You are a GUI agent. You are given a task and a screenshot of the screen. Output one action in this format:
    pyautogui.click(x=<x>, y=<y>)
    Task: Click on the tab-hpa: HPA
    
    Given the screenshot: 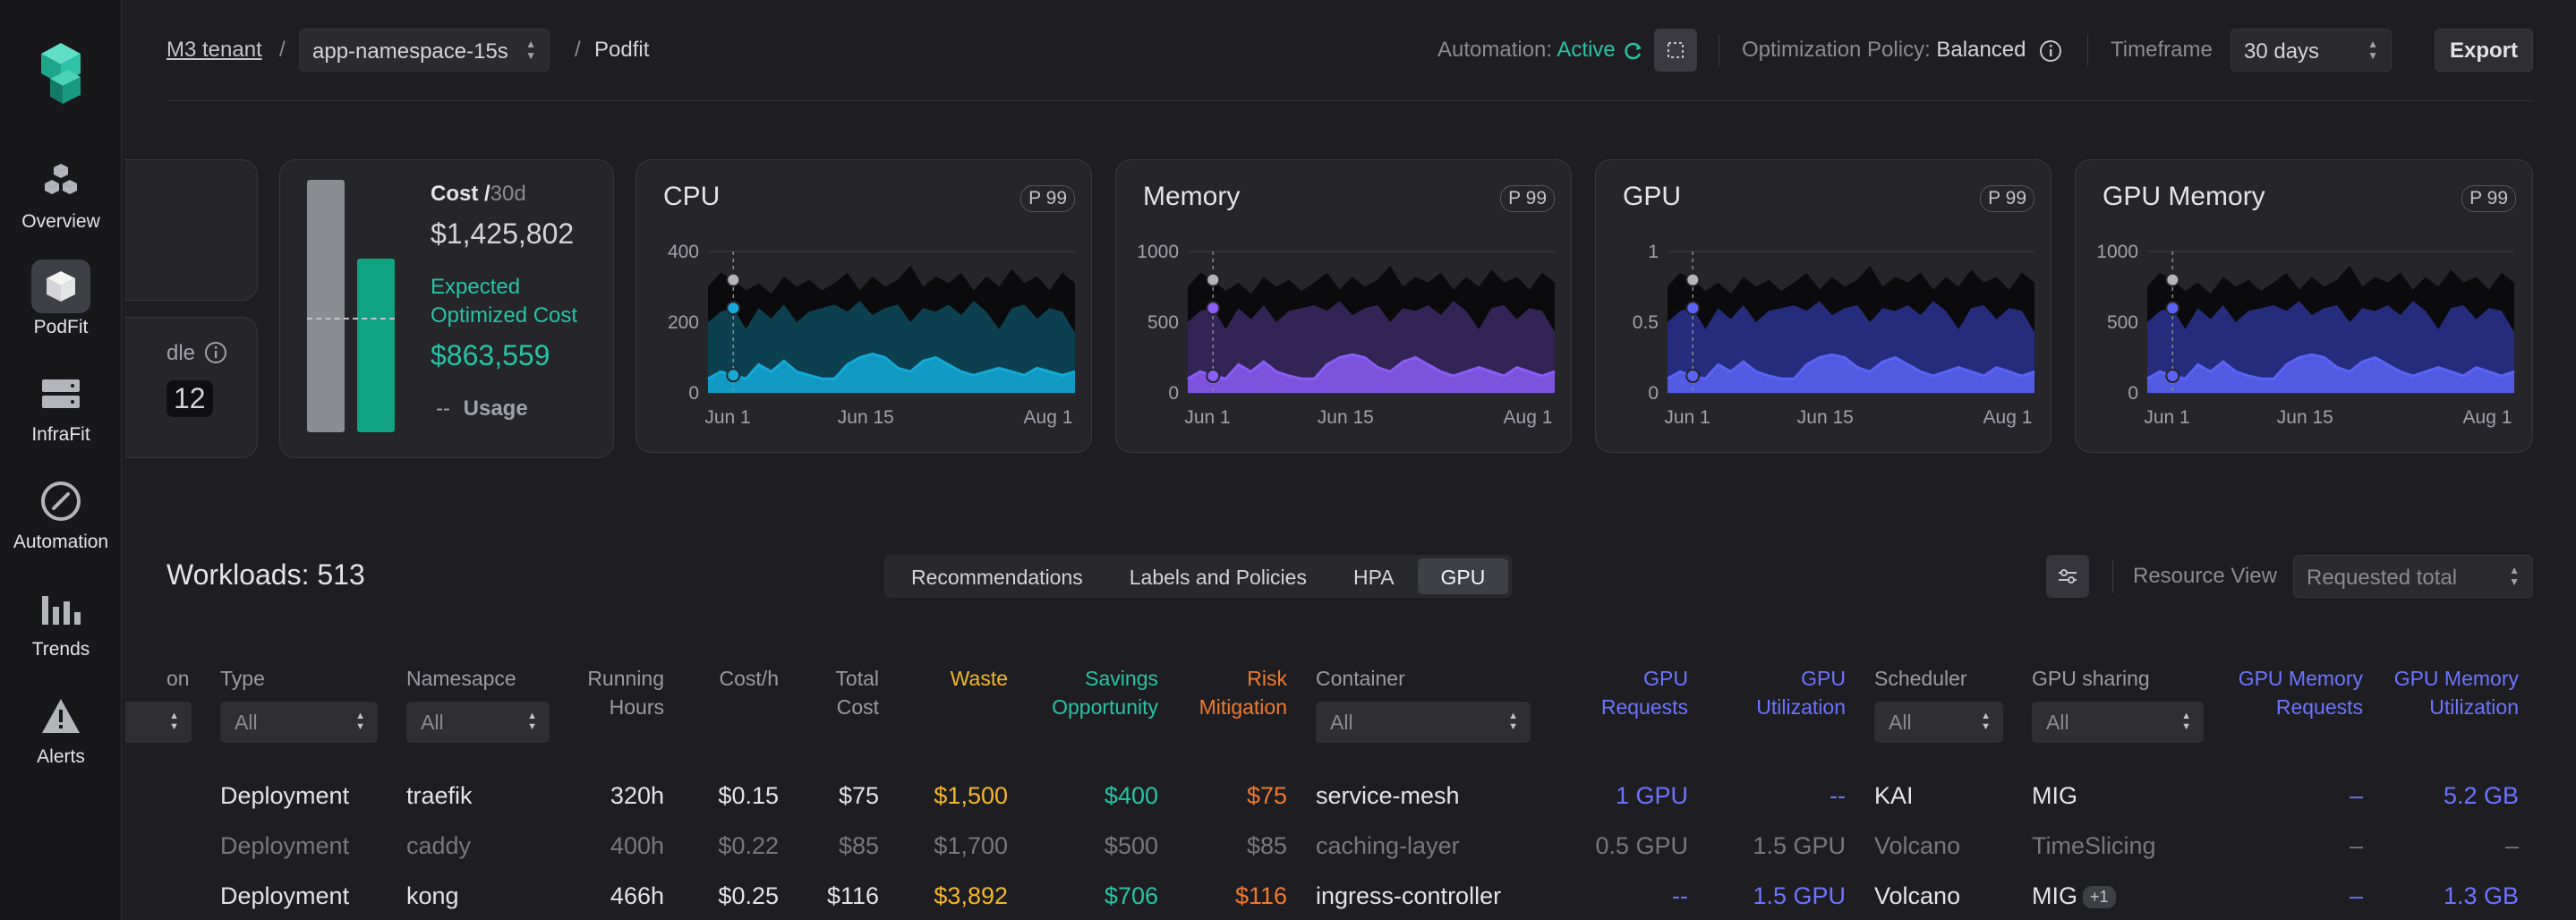 What is the action you would take?
    pyautogui.click(x=1373, y=577)
    